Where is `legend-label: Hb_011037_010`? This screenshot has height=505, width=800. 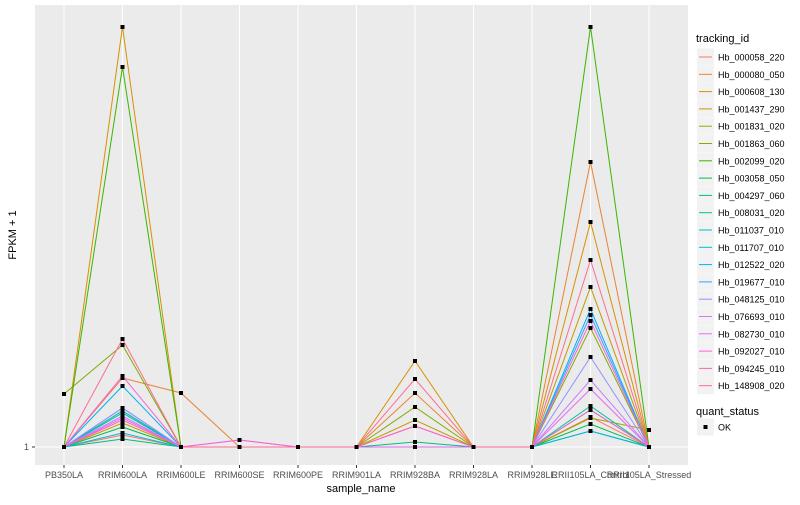
legend-label: Hb_011037_010 is located at coordinates (751, 231).